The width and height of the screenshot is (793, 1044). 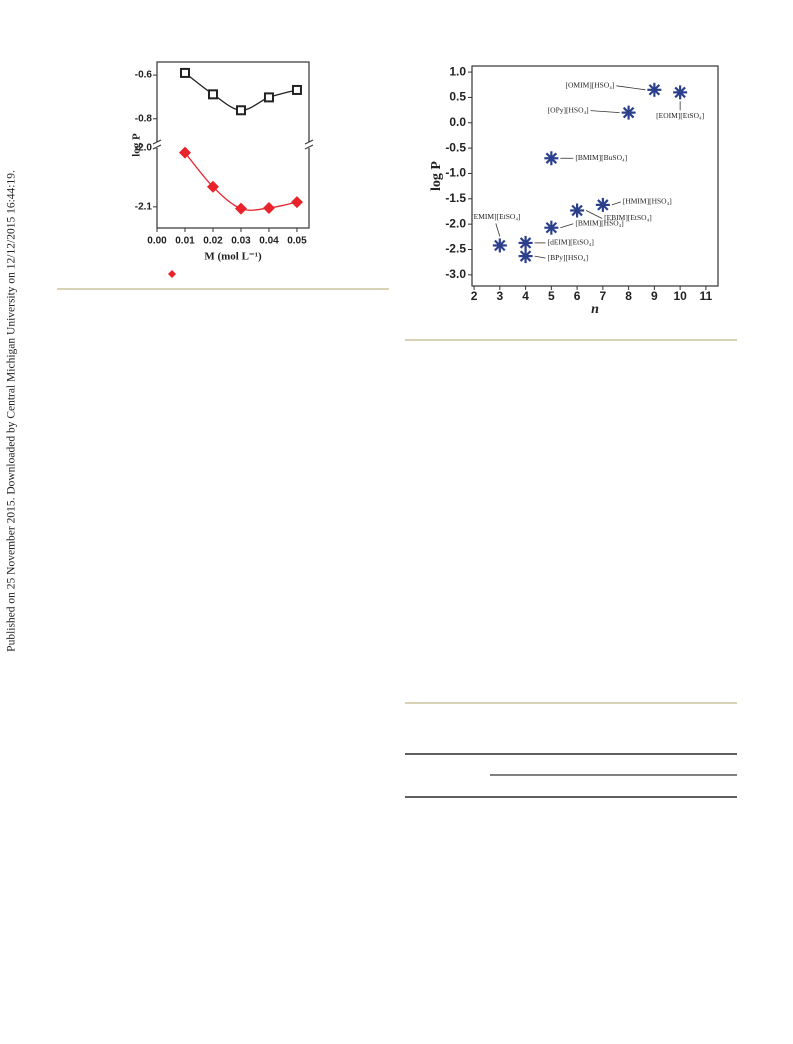 I want to click on y-tick-label: 0.0, so click(x=457, y=122).